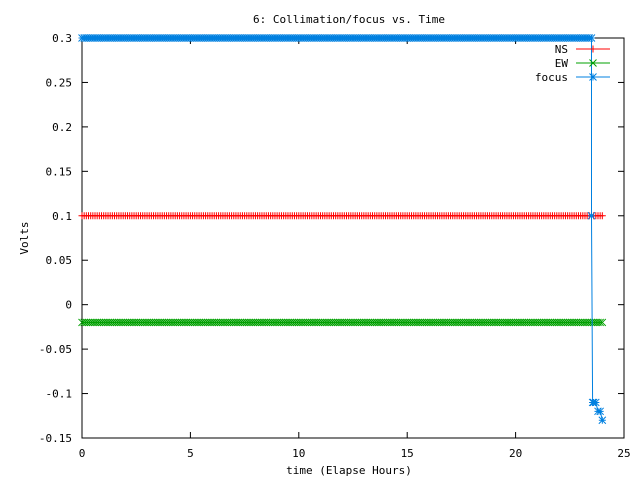 This screenshot has width=640, height=480. What do you see at coordinates (59, 82) in the screenshot?
I see `y-tick-label: 0.25` at bounding box center [59, 82].